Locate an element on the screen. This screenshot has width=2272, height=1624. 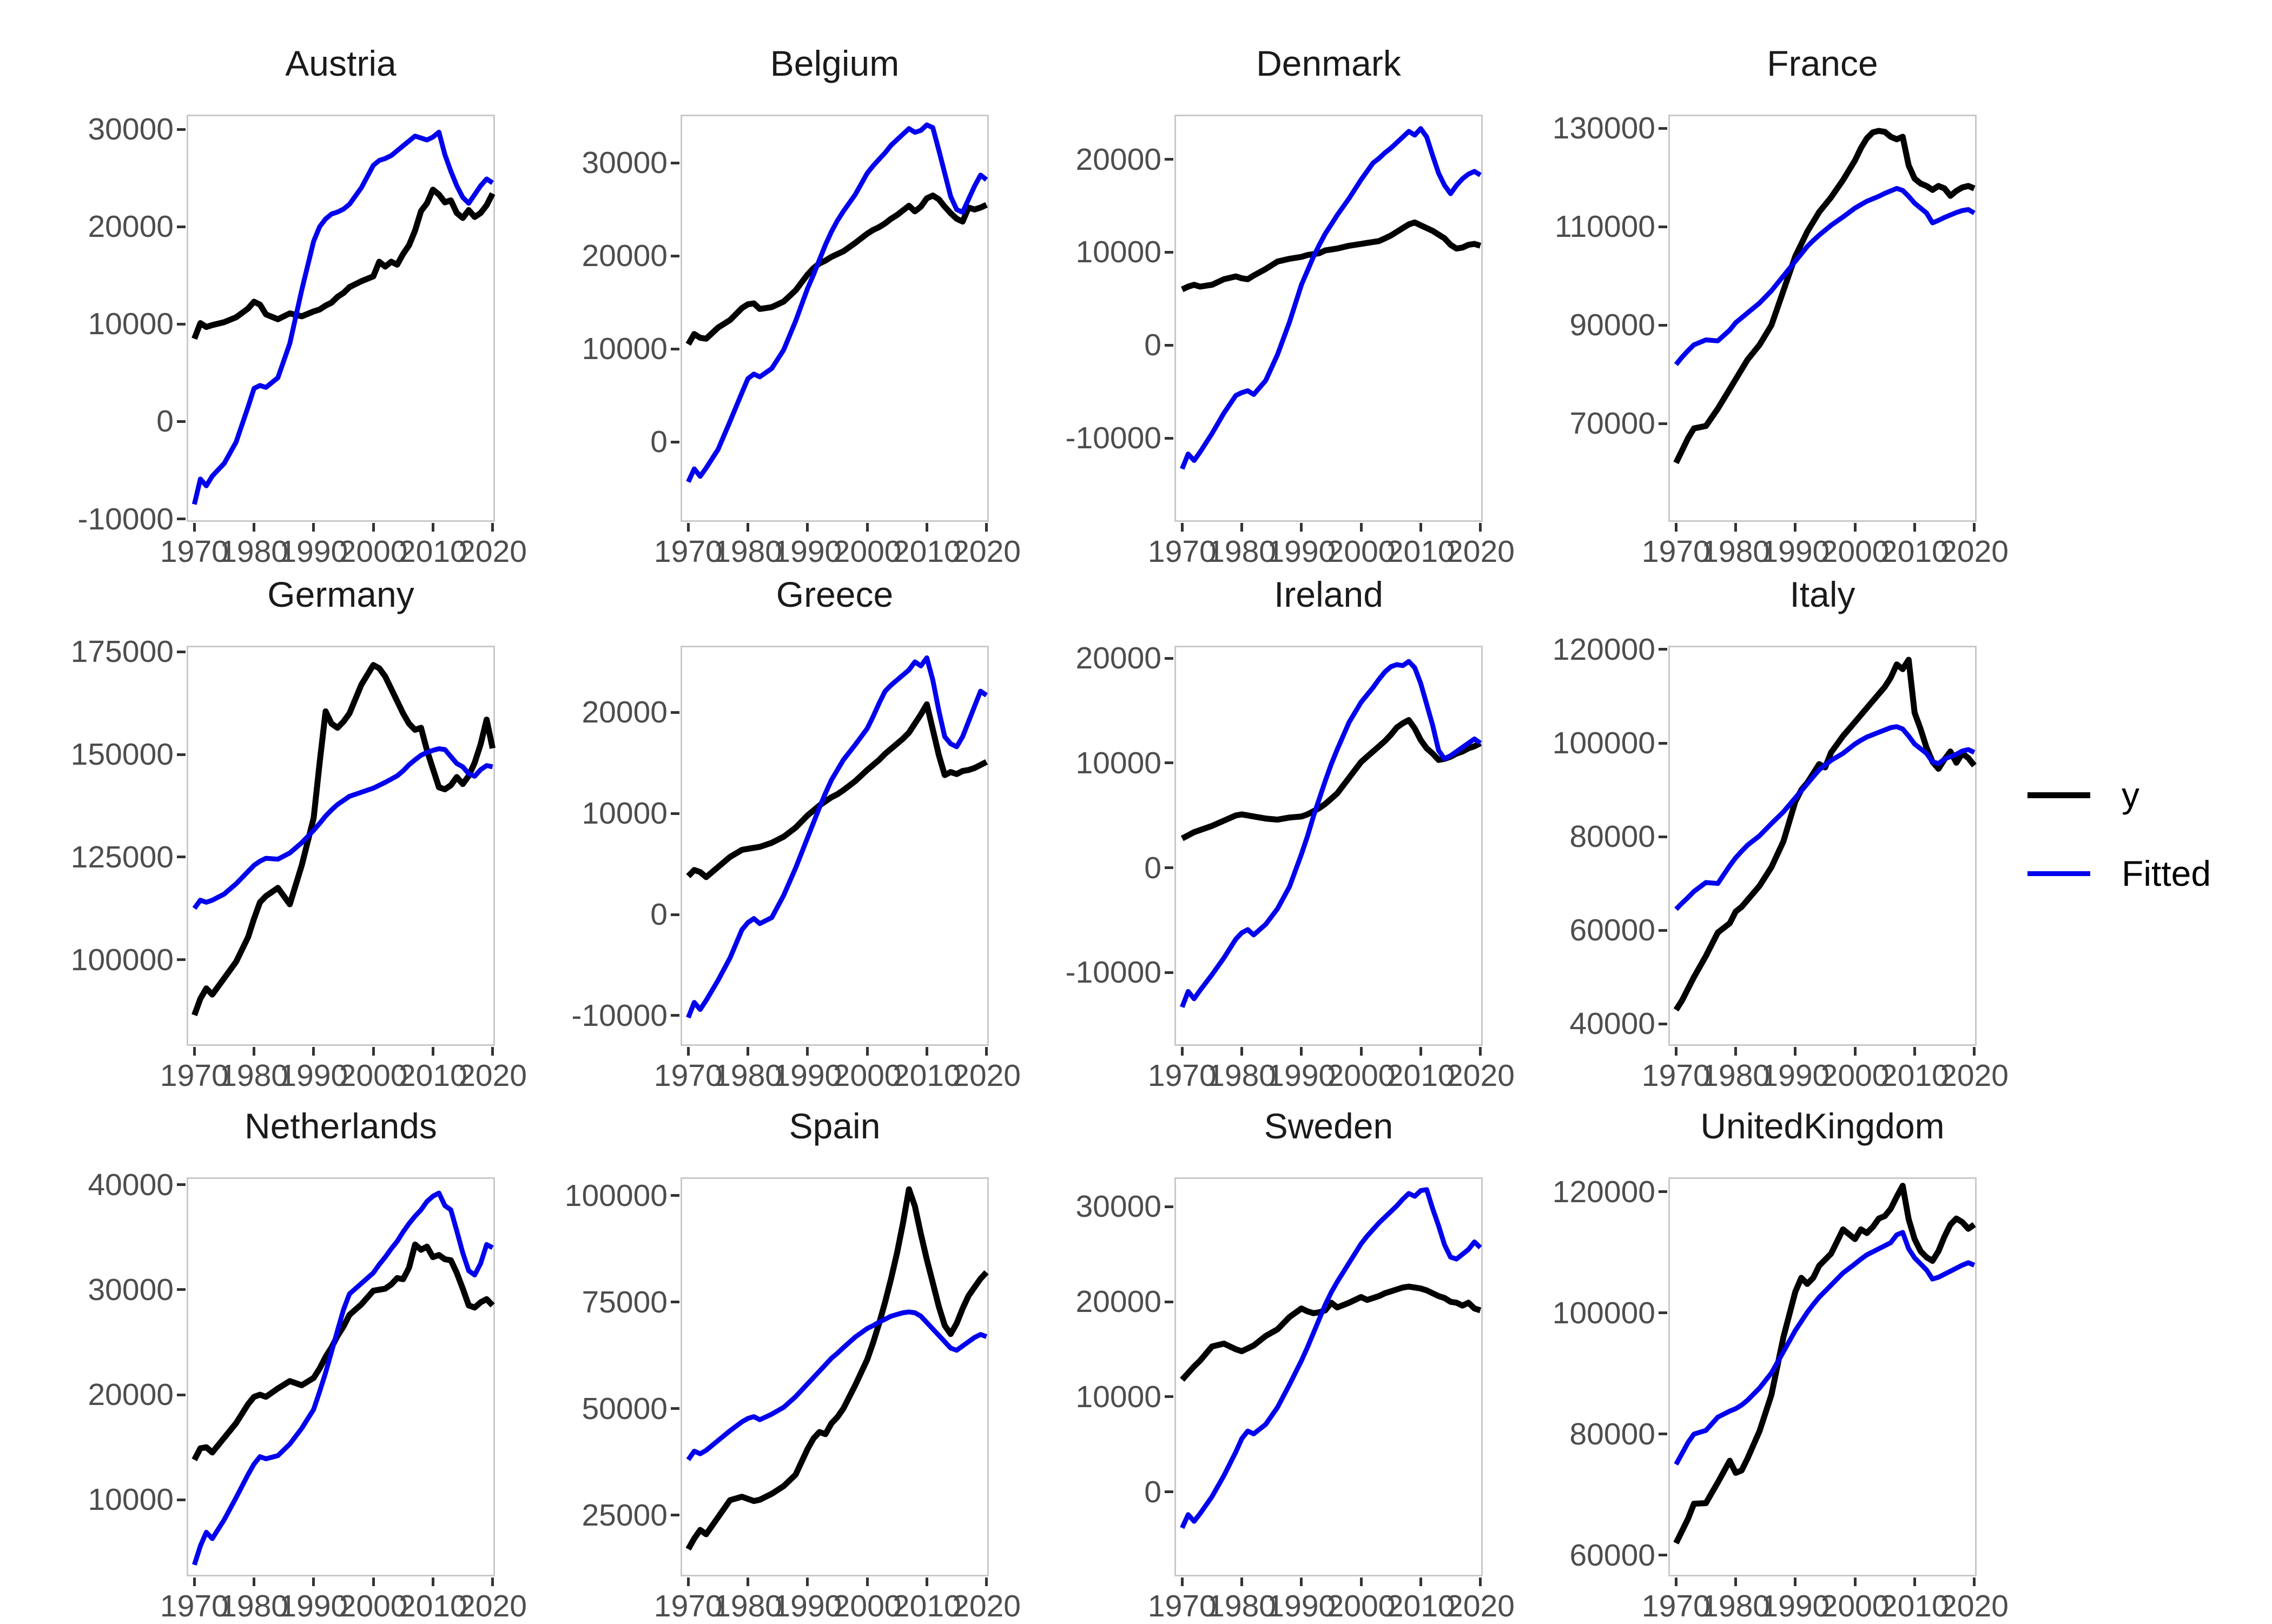
facet-panel-greece is located at coordinates (835, 846).